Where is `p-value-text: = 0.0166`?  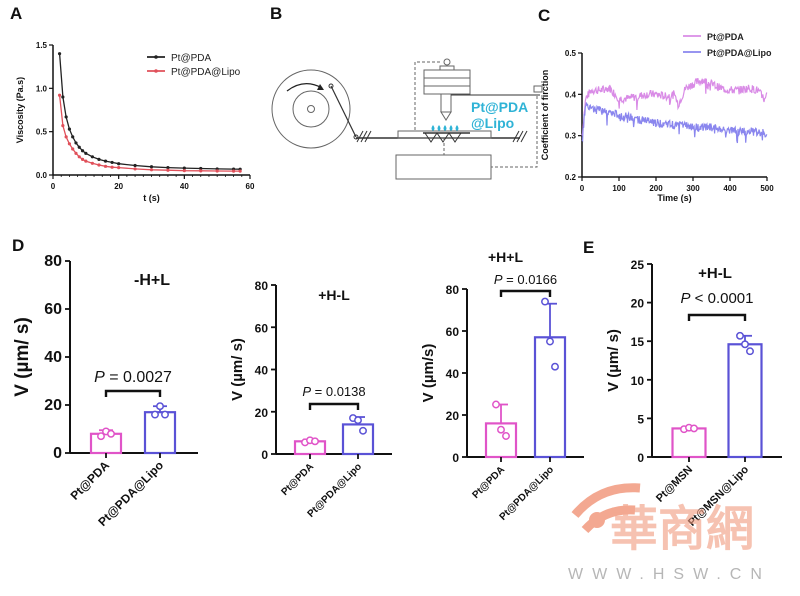 p-value-text: = 0.0166 is located at coordinates (530, 279).